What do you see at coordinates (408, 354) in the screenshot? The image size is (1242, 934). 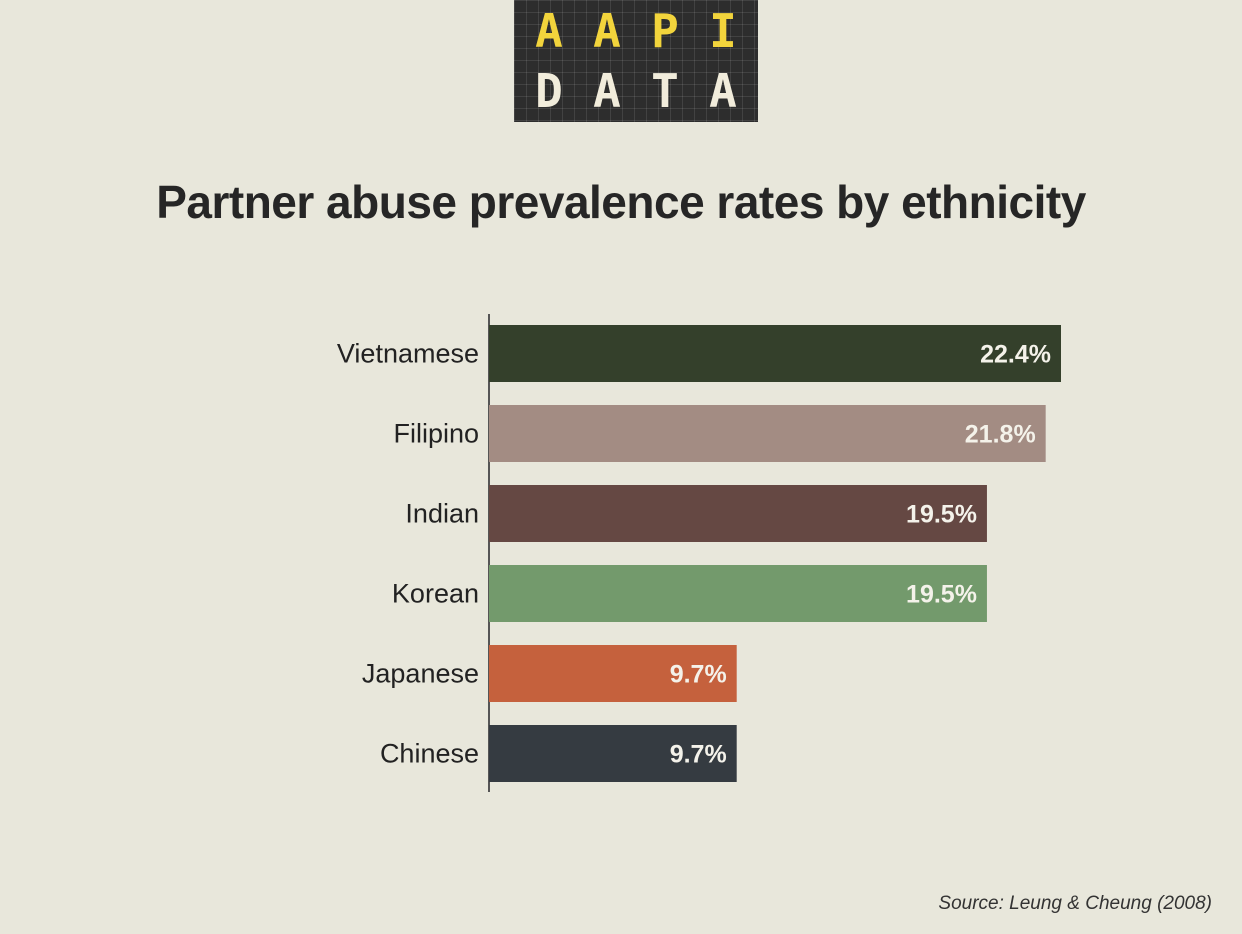 I see `category-label: Vietnamese` at bounding box center [408, 354].